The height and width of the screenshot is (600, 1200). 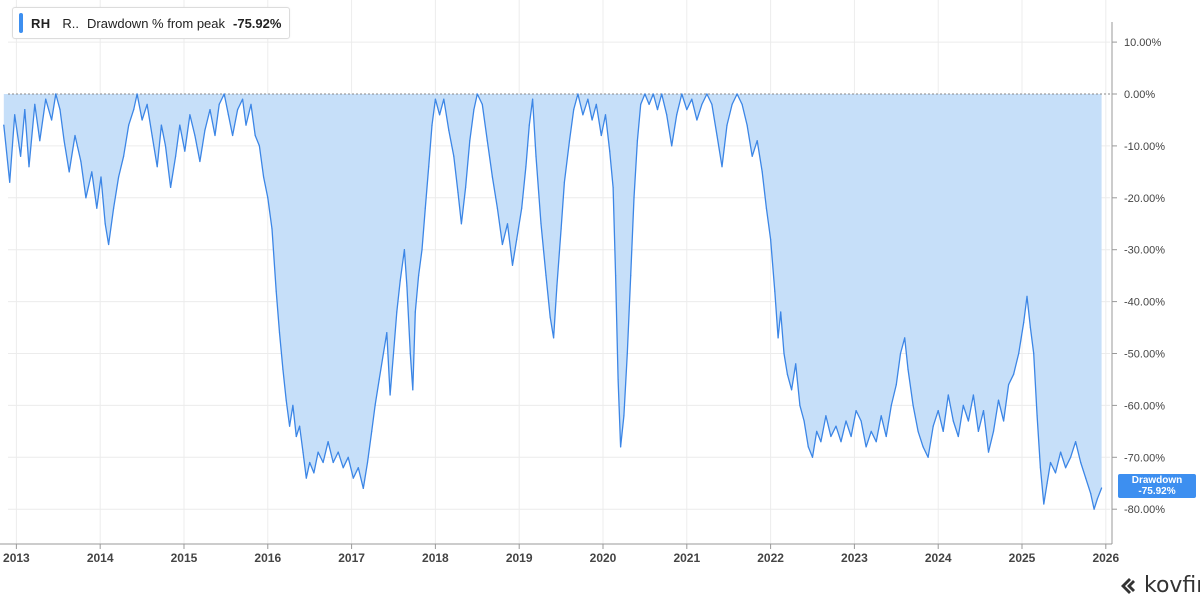 I want to click on x-tick-label: 2022, so click(x=770, y=558).